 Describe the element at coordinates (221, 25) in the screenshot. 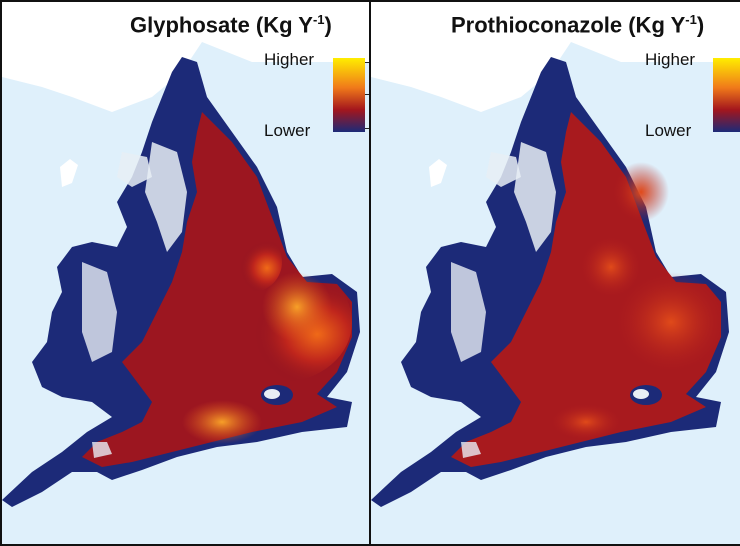

I see `title-text: Glyphosate (Kg Y` at that location.